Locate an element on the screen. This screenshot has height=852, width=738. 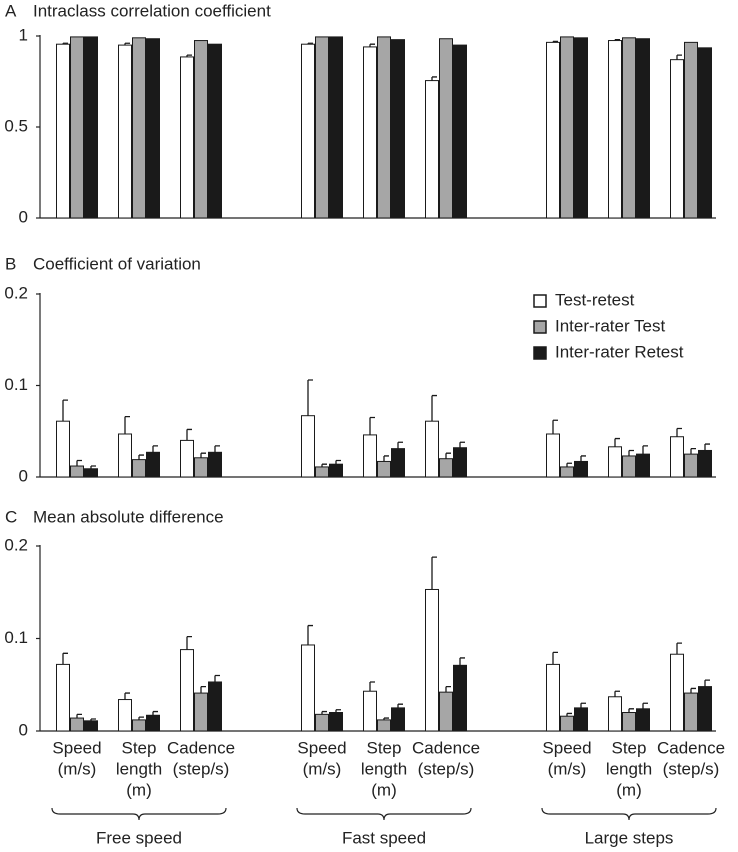
y-tick-label: 0.5 is located at coordinates (16, 125).